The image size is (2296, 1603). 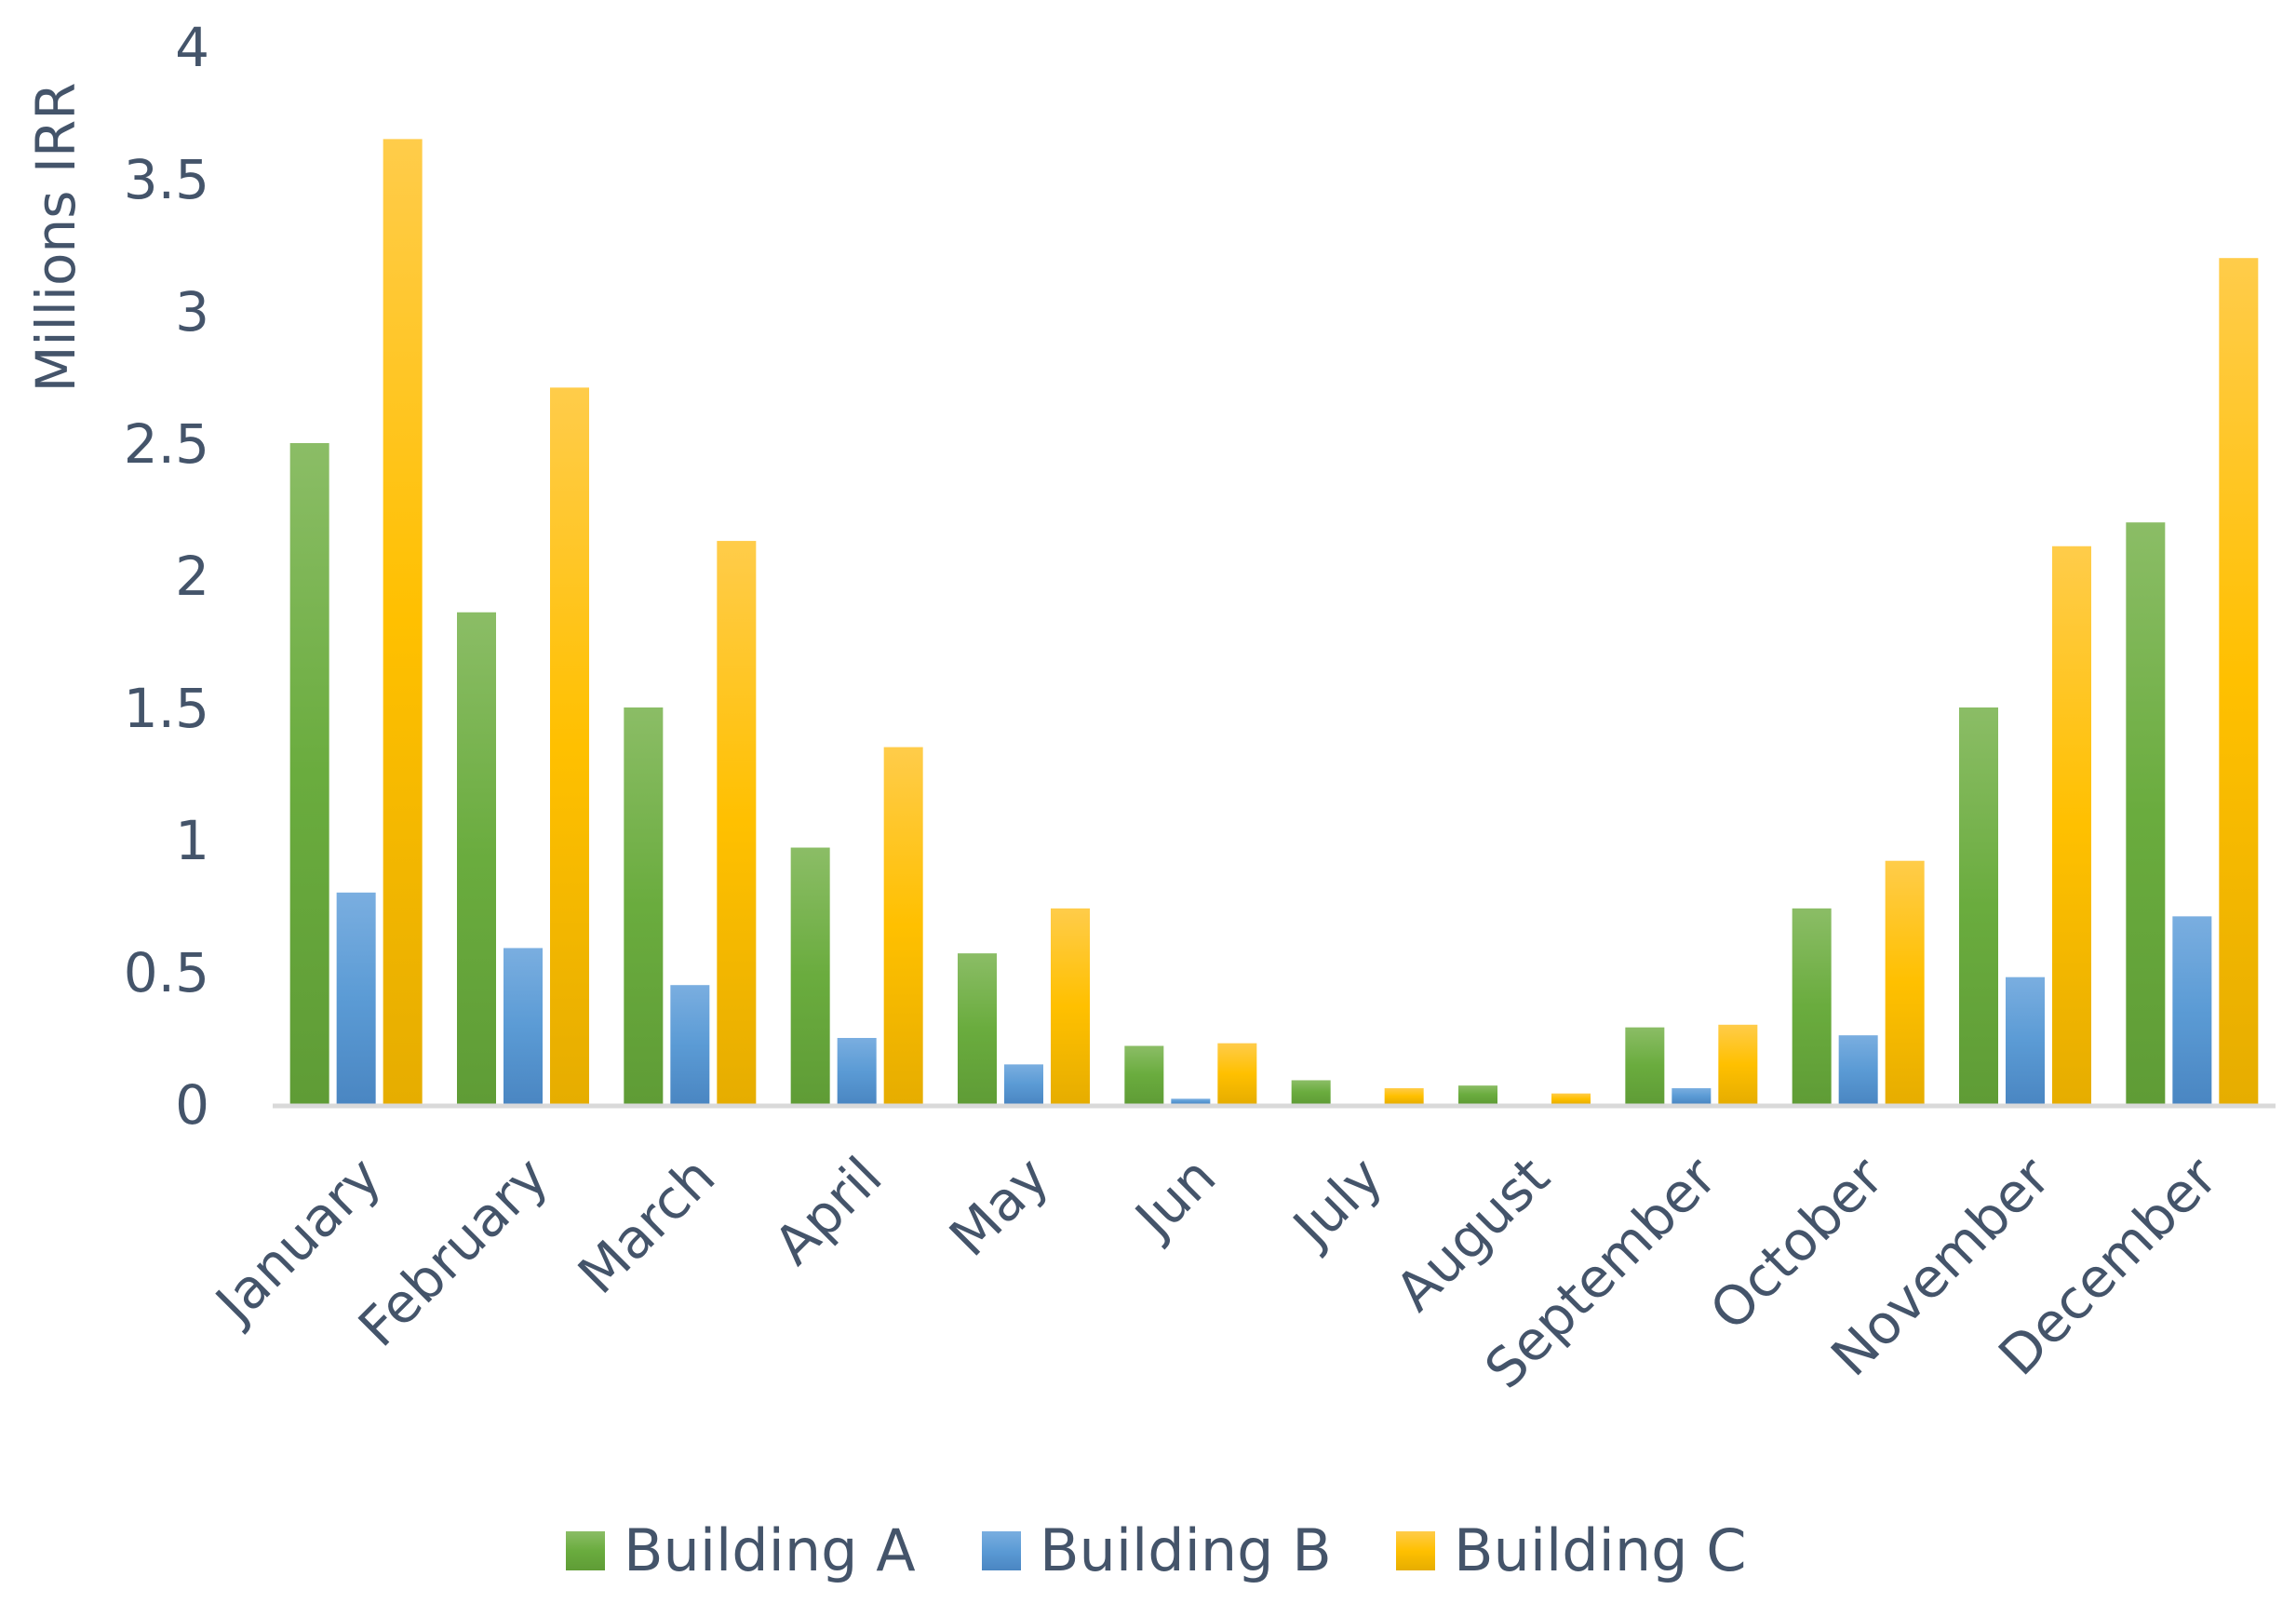 I want to click on bar-building-c-february, so click(x=570, y=745).